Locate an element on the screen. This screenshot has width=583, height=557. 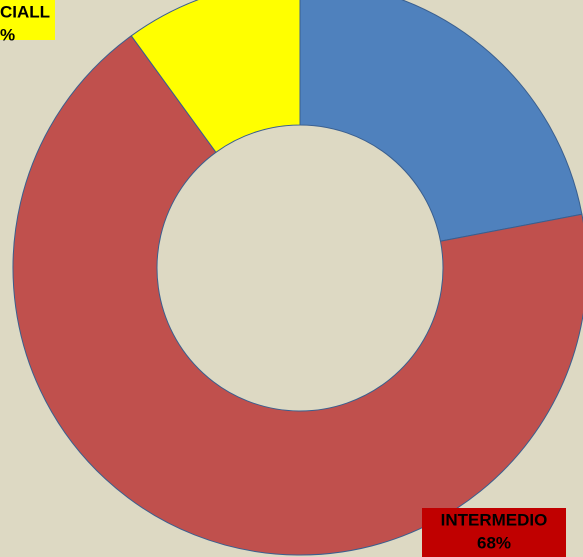
slice-label: INTERMEDIO is located at coordinates (494, 519).